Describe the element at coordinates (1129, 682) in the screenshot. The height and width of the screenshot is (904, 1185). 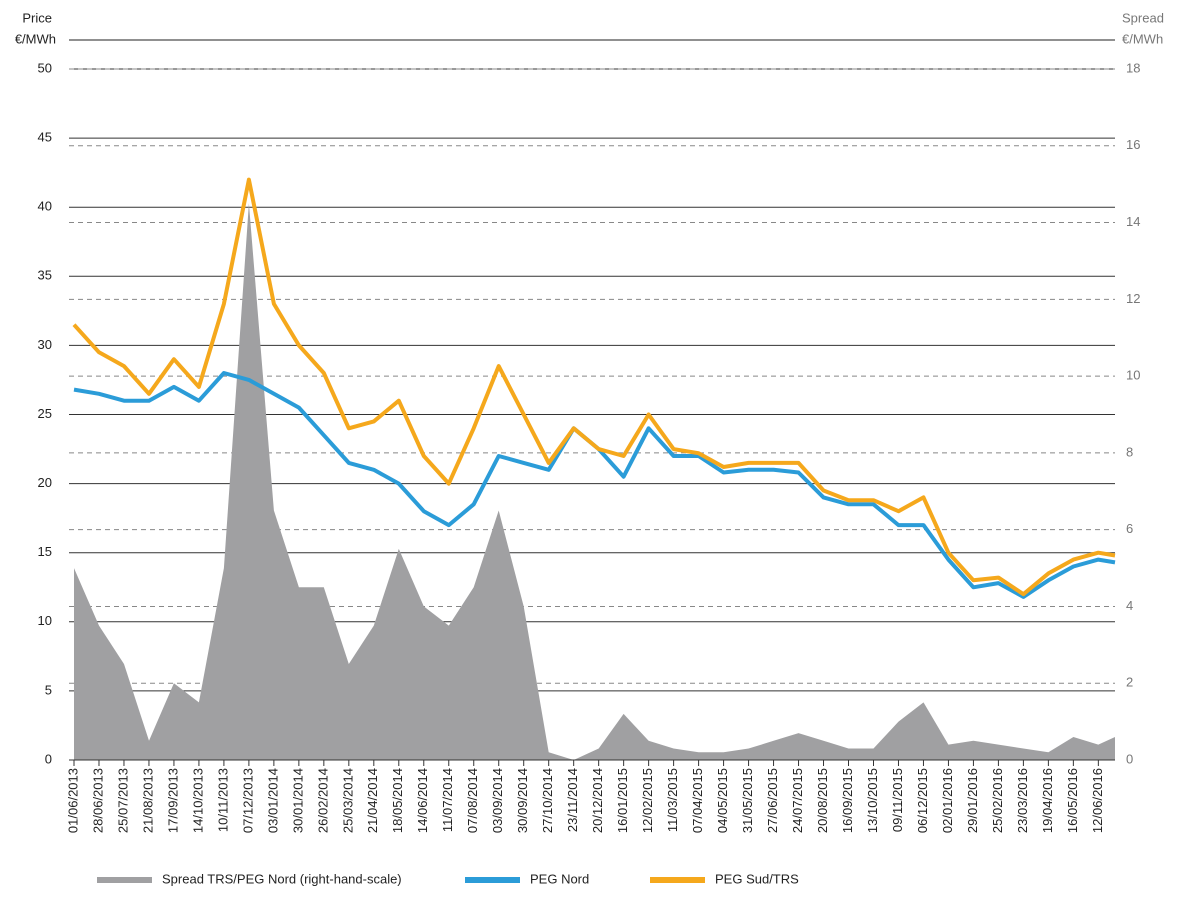
I see `y2-tick-label: 2` at that location.